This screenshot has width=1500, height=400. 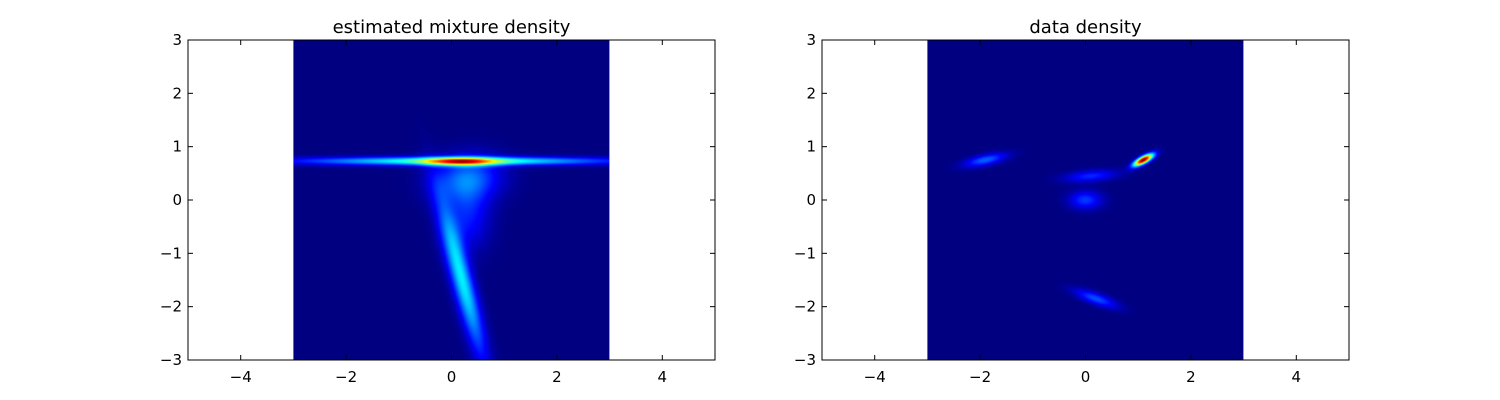 I want to click on right-ytick-label: −3, so click(x=805, y=360).